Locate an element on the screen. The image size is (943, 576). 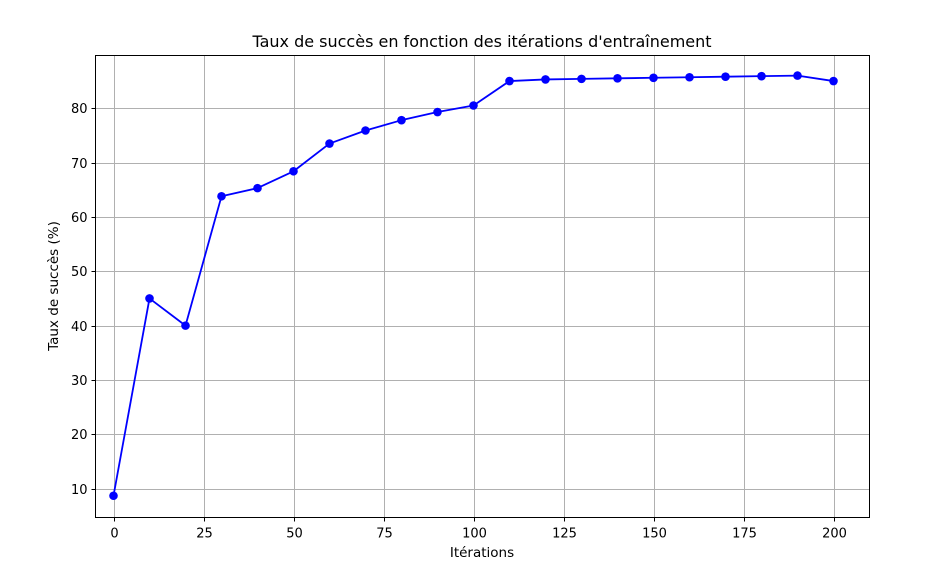
y-tick-label: 50 is located at coordinates (79, 272).